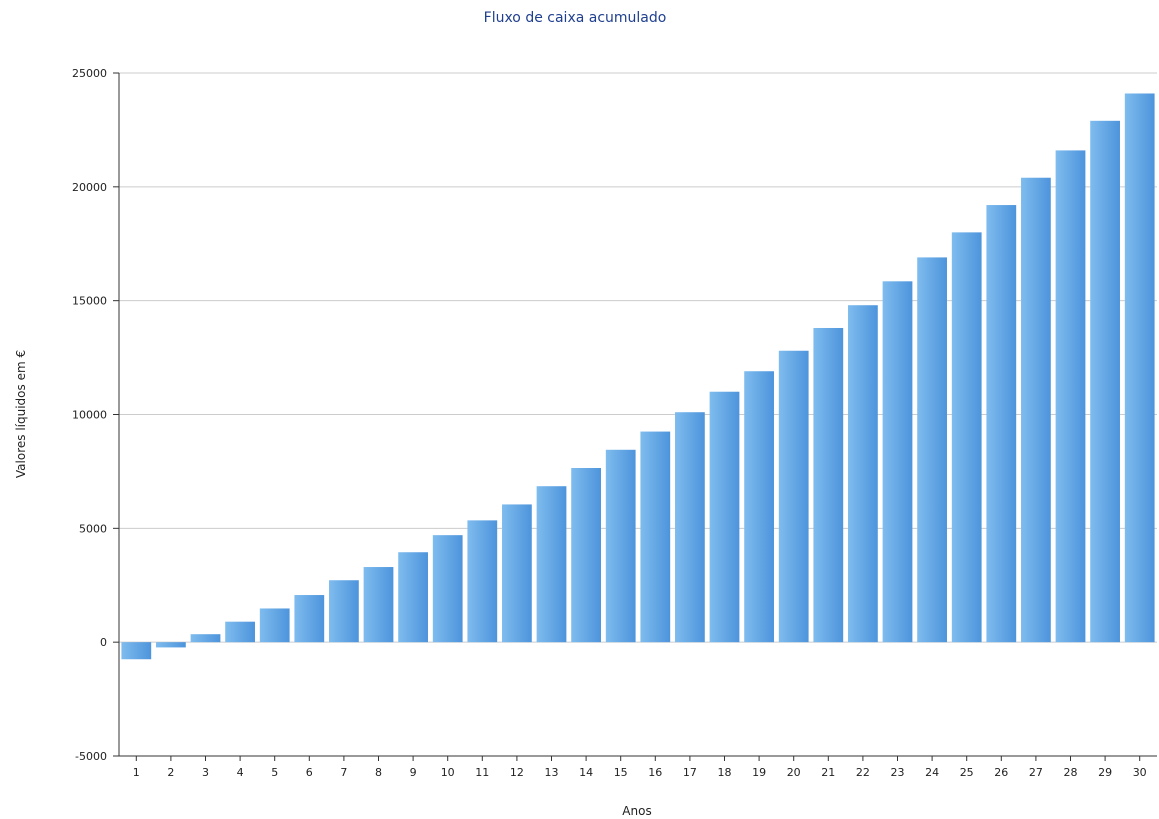  Describe the element at coordinates (655, 772) in the screenshot. I see `x-tick-label: 16` at that location.